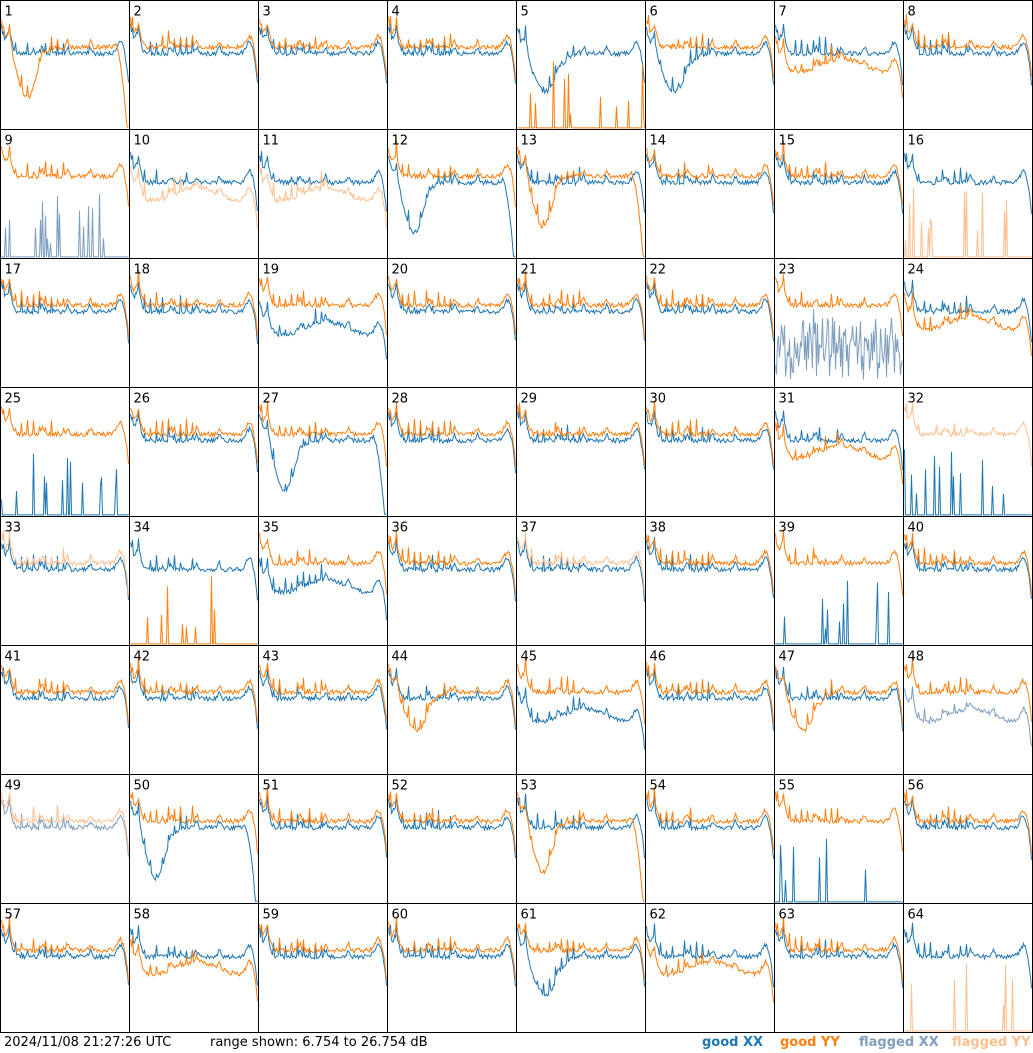  I want to click on panel-label: 32, so click(916, 399).